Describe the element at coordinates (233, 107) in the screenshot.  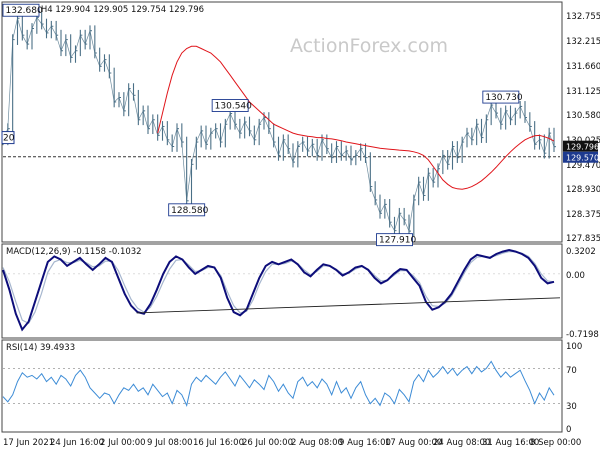
I see `price-callout-label: 130.540` at that location.